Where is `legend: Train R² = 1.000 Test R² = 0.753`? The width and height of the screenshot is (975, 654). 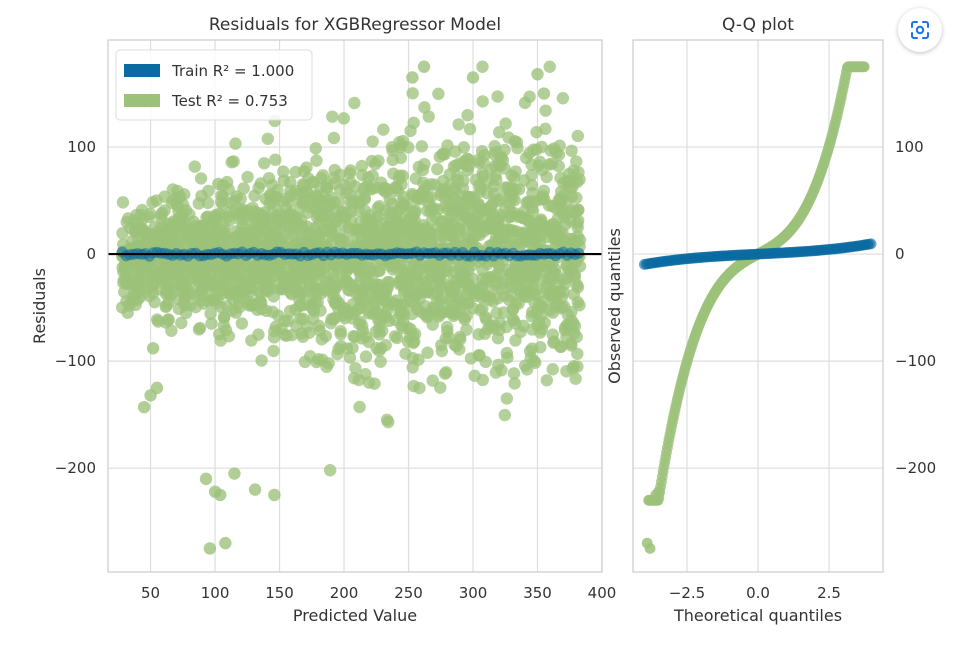 legend: Train R² = 1.000 Test R² = 0.753 is located at coordinates (214, 85).